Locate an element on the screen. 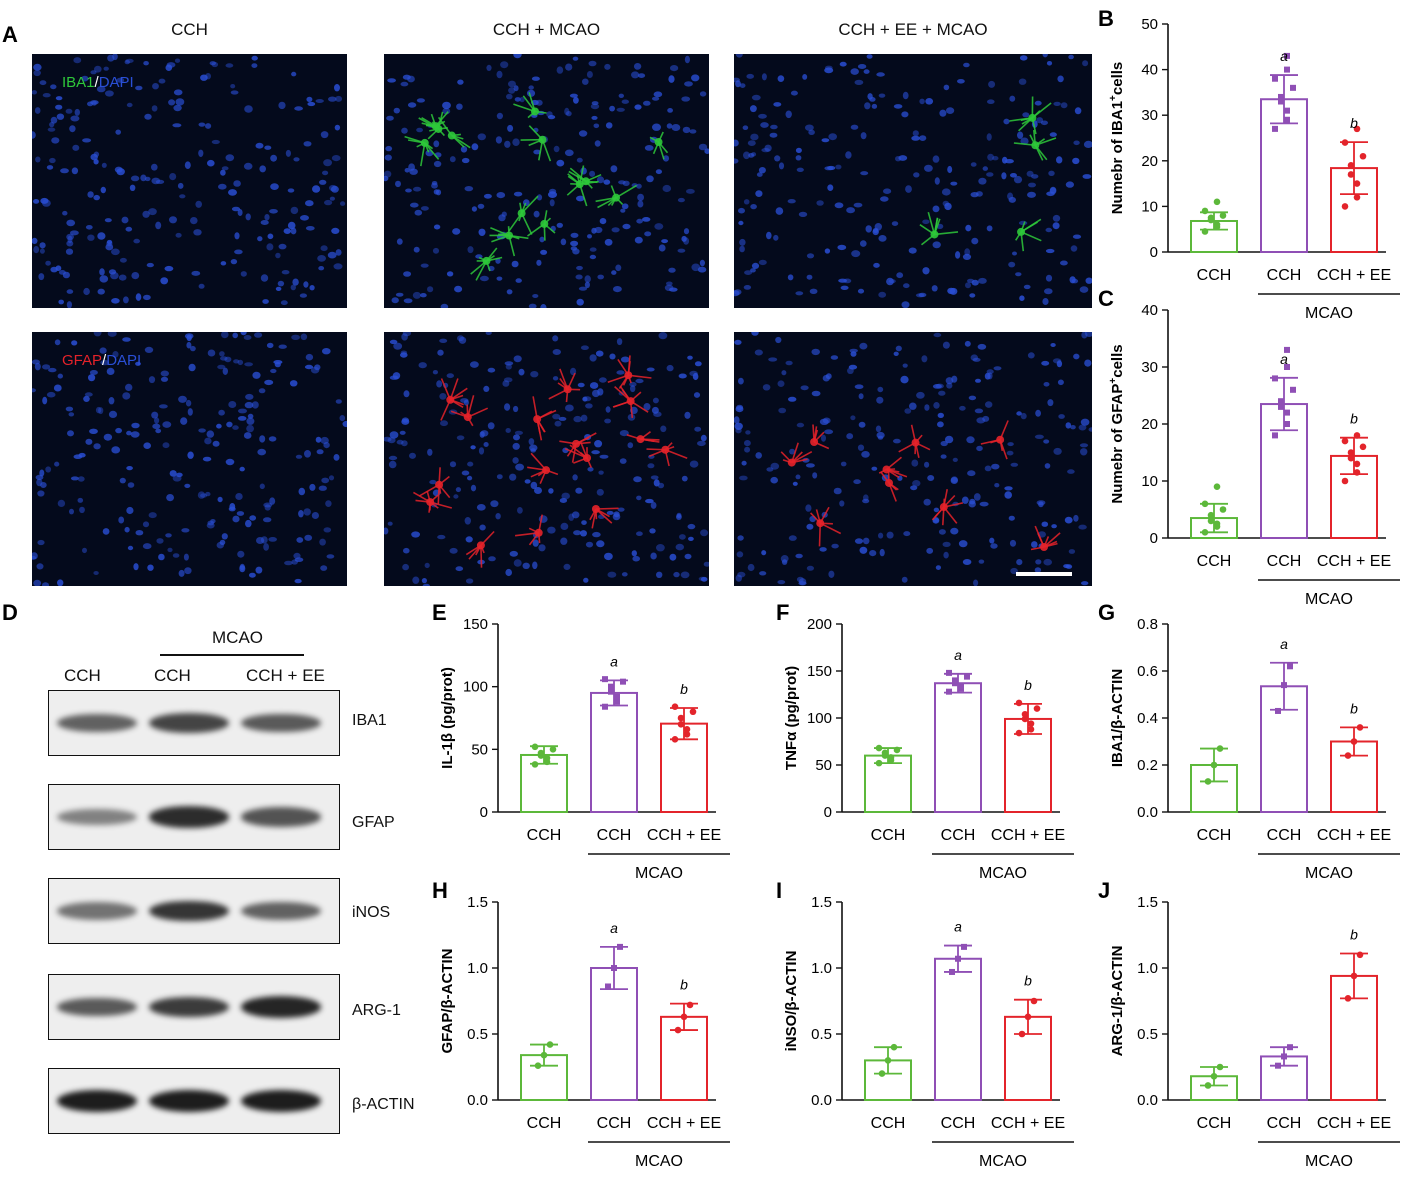 Image resolution: width=1410 pixels, height=1198 pixels. y-tick-label: 0.5 is located at coordinates (477, 1034).